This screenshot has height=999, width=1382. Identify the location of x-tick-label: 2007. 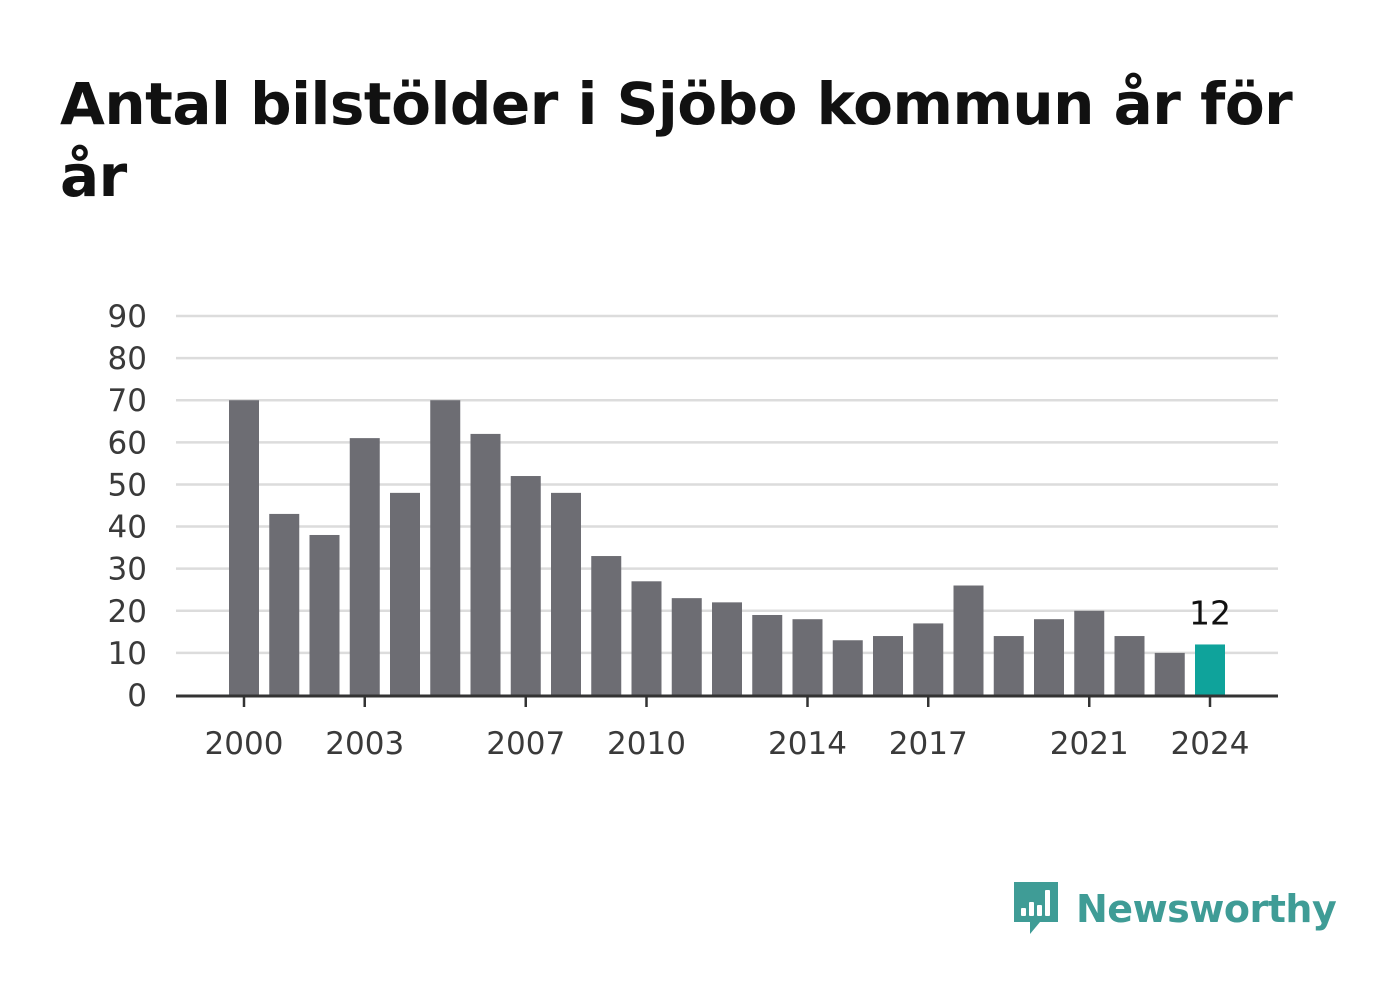
(525, 744).